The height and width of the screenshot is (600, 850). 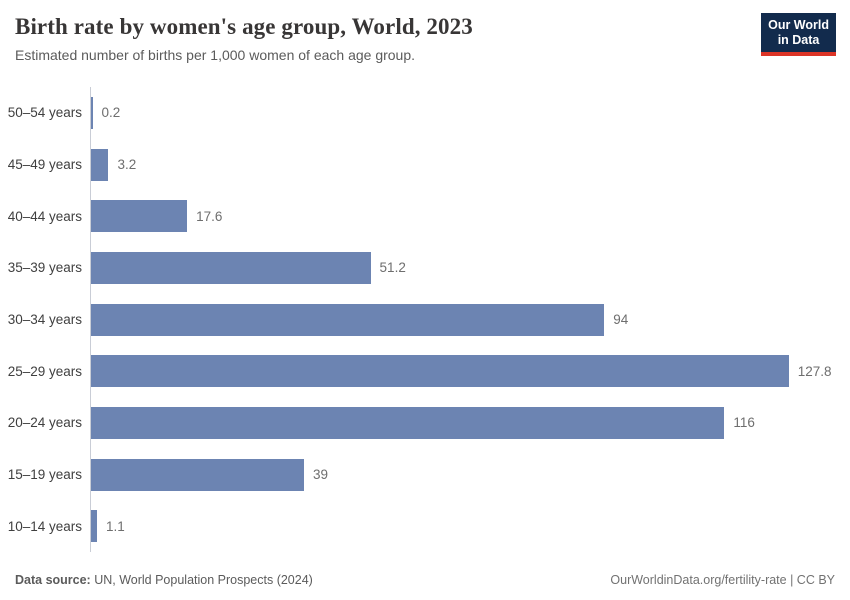 I want to click on value-label: 1.1, so click(x=115, y=526).